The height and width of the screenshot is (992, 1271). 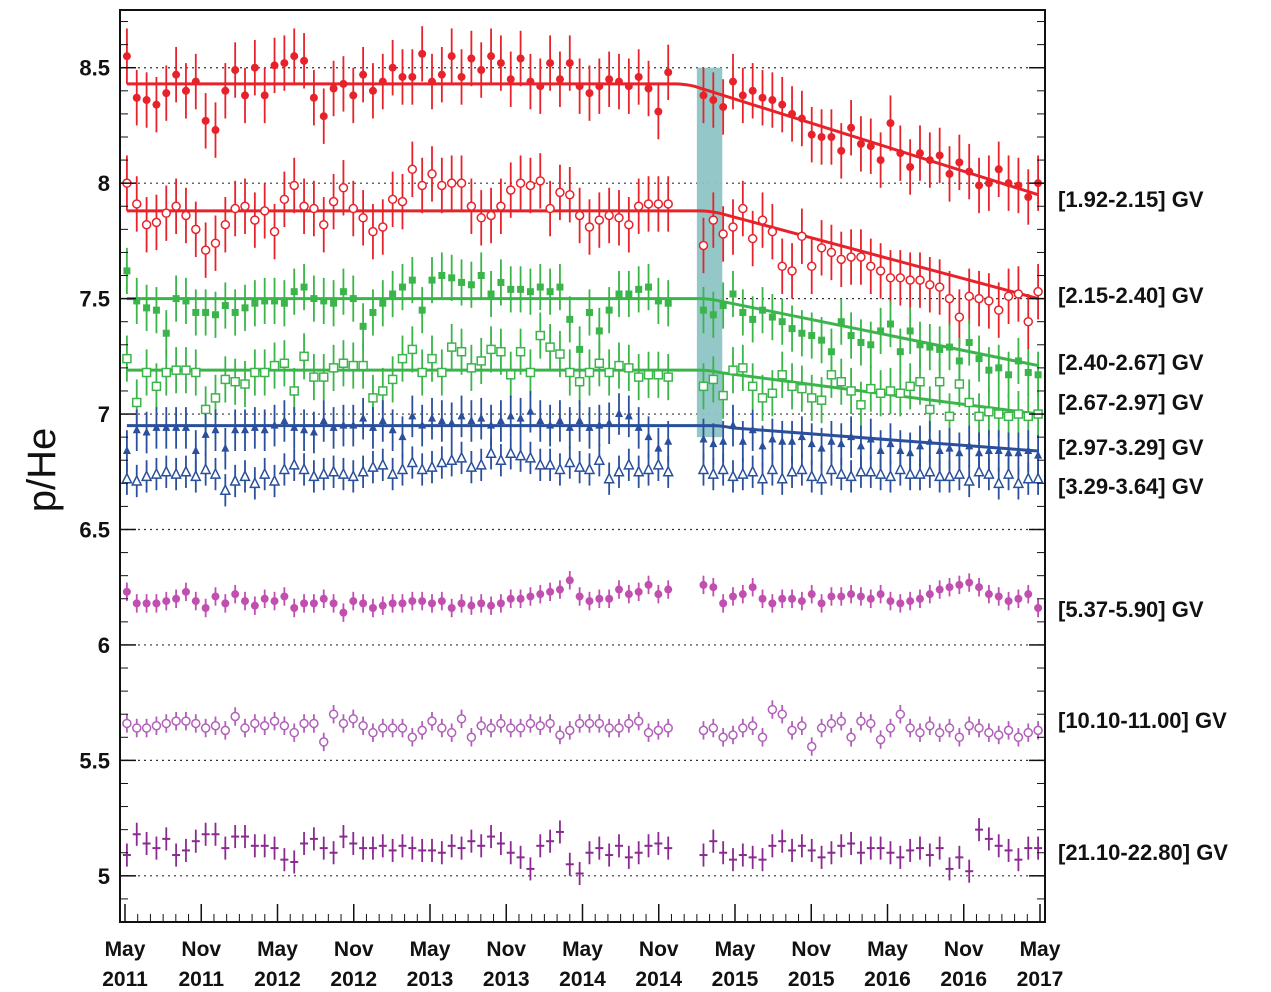 What do you see at coordinates (201, 979) in the screenshot?
I see `x-tick-year: 2011` at bounding box center [201, 979].